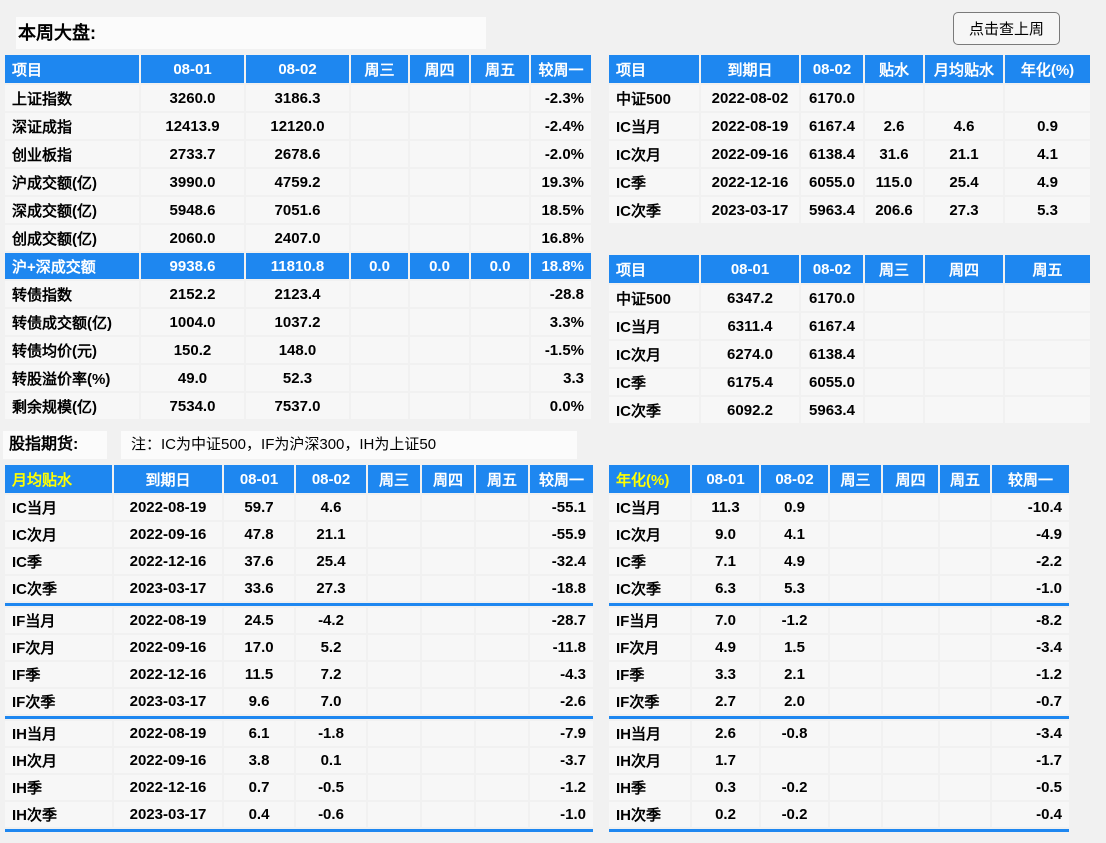 The height and width of the screenshot is (843, 1106). I want to click on table-cell: 转债成交额(亿), so click(72, 322).